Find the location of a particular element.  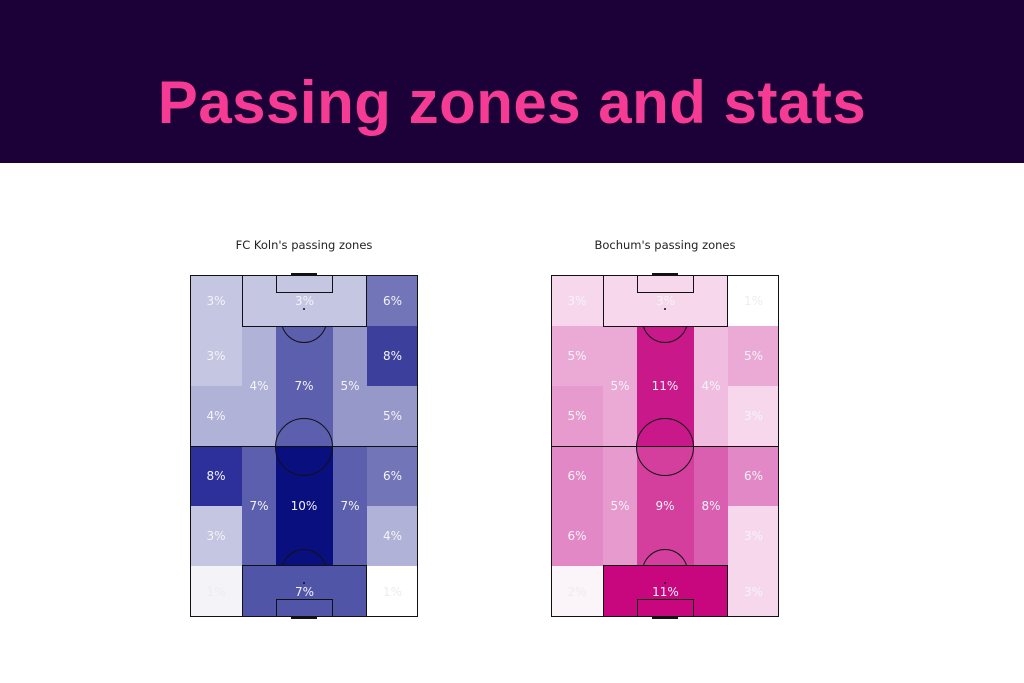

chart-title: Bochum's passing zones is located at coordinates (665, 245).